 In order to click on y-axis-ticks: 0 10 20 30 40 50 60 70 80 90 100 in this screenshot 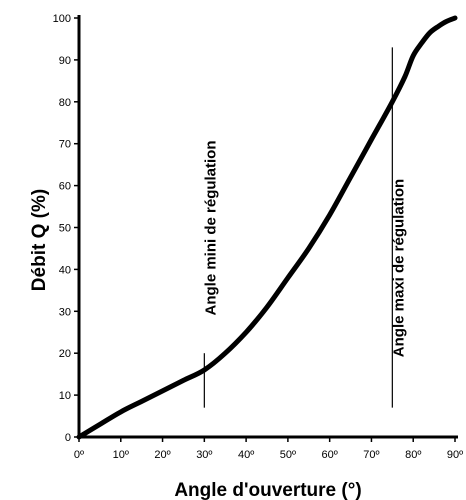, I will do `click(66, 228)`.